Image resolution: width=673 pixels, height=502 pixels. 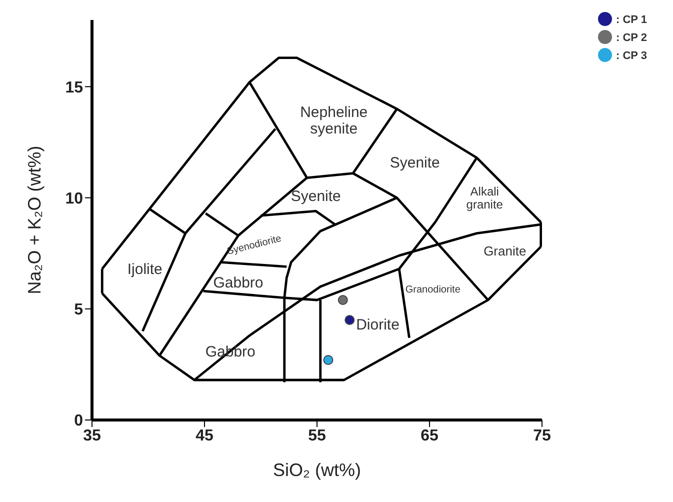 I want to click on y-tick-label: 5, so click(x=79, y=310).